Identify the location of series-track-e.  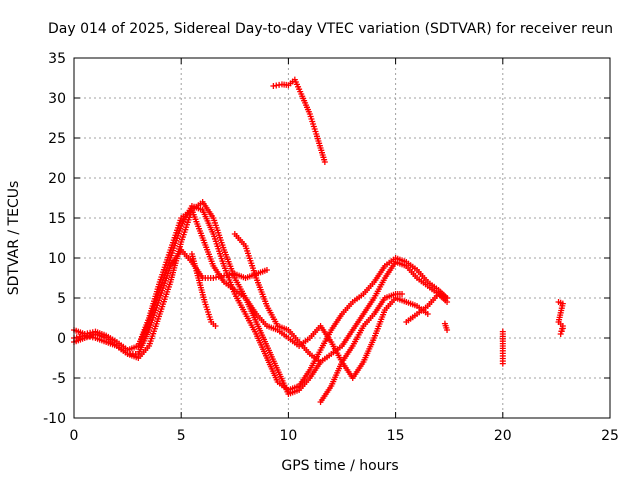
(203, 290).